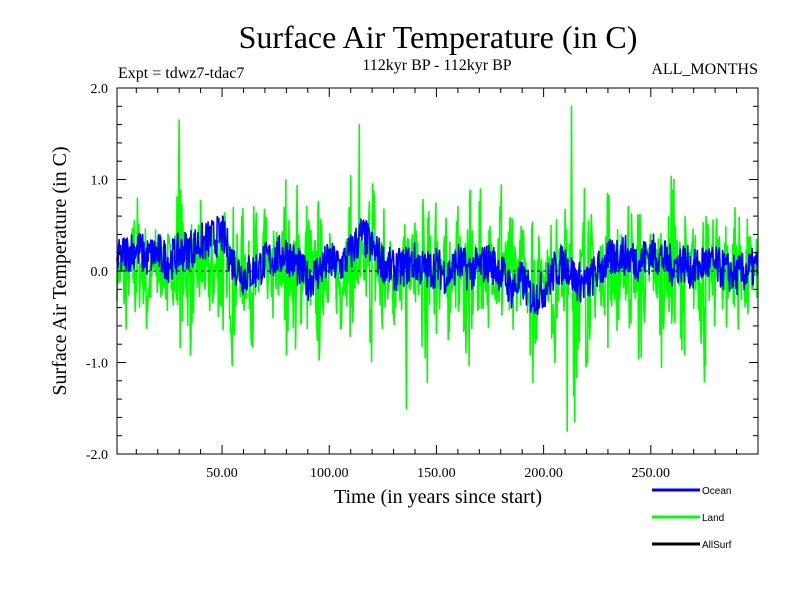  What do you see at coordinates (717, 545) in the screenshot?
I see `legend-label-allsurf: AllSurf` at bounding box center [717, 545].